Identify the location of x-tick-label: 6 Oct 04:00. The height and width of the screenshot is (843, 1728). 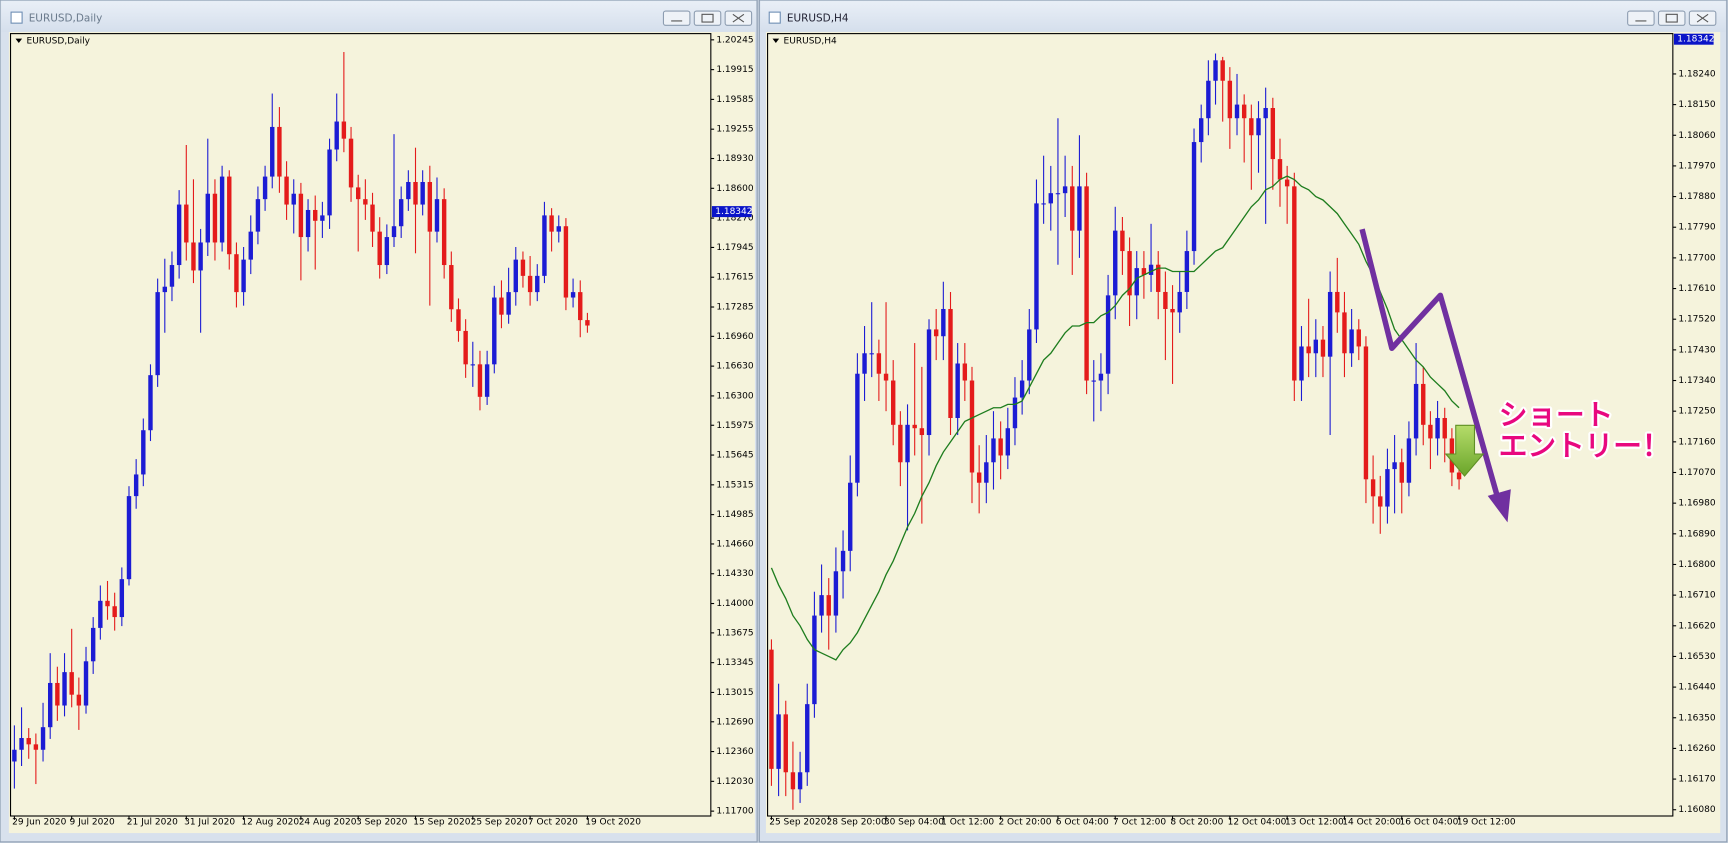
(1082, 823).